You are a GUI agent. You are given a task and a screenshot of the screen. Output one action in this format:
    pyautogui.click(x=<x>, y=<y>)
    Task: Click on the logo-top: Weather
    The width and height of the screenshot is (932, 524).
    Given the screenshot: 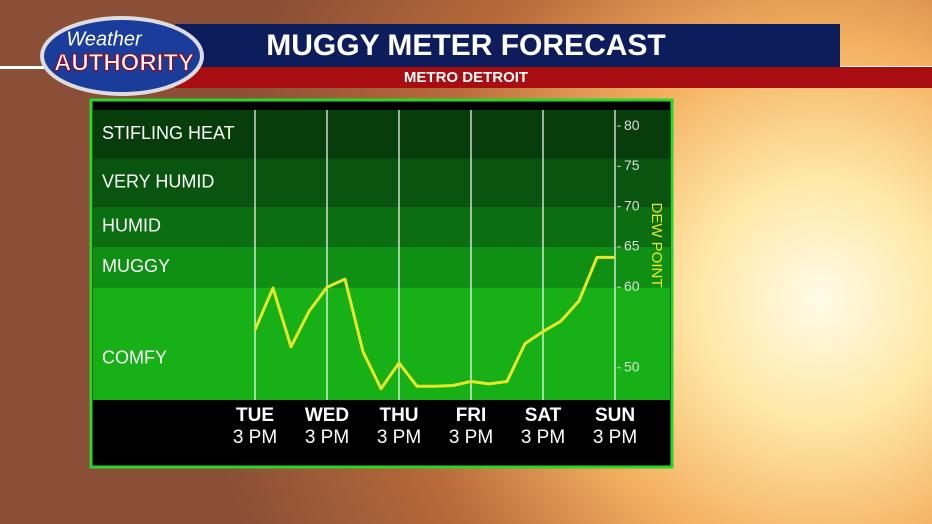 What is the action you would take?
    pyautogui.click(x=104, y=39)
    